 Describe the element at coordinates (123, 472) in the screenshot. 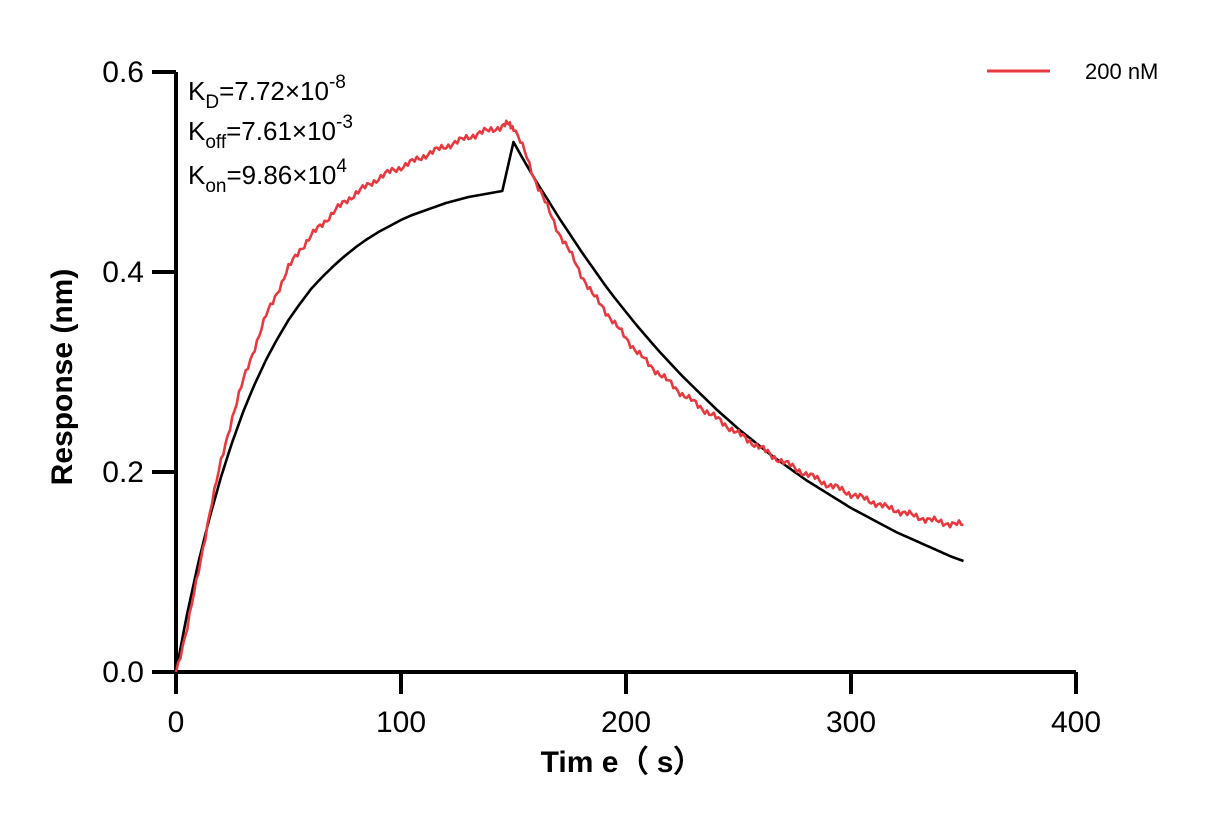

I see `y-tick-label: 0.2` at that location.